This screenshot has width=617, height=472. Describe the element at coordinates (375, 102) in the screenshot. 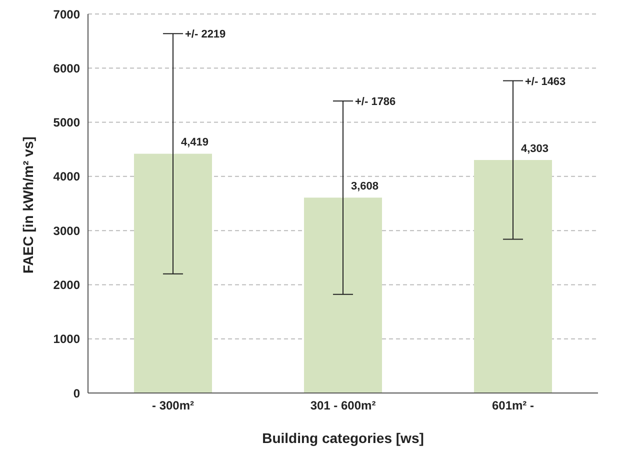

I see `annotation: +/- 1786` at that location.